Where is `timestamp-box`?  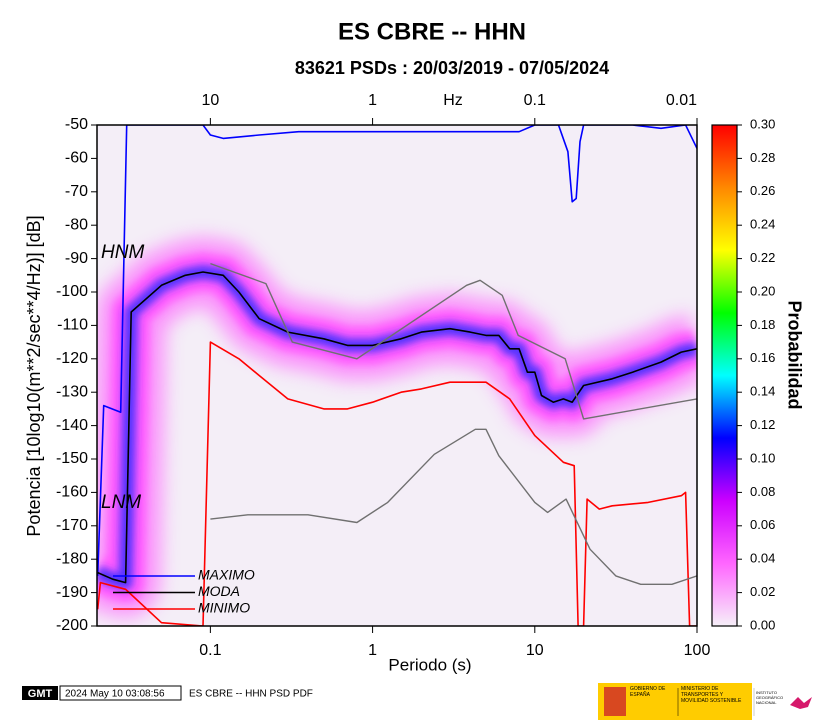 timestamp-box is located at coordinates (120, 693).